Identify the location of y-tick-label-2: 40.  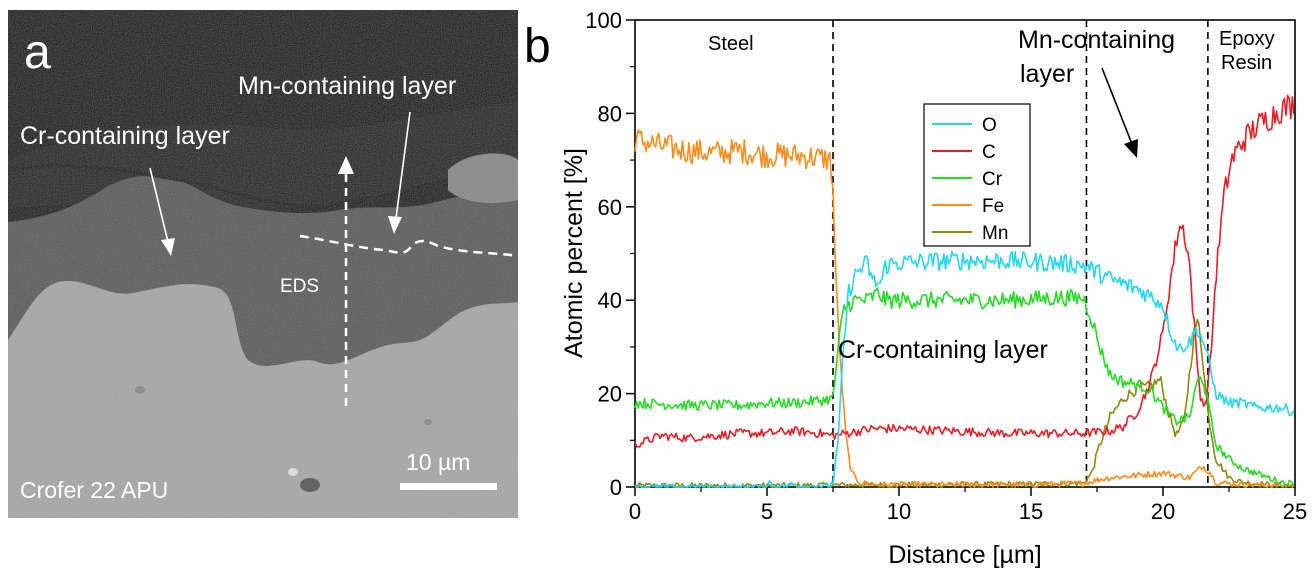
(610, 300).